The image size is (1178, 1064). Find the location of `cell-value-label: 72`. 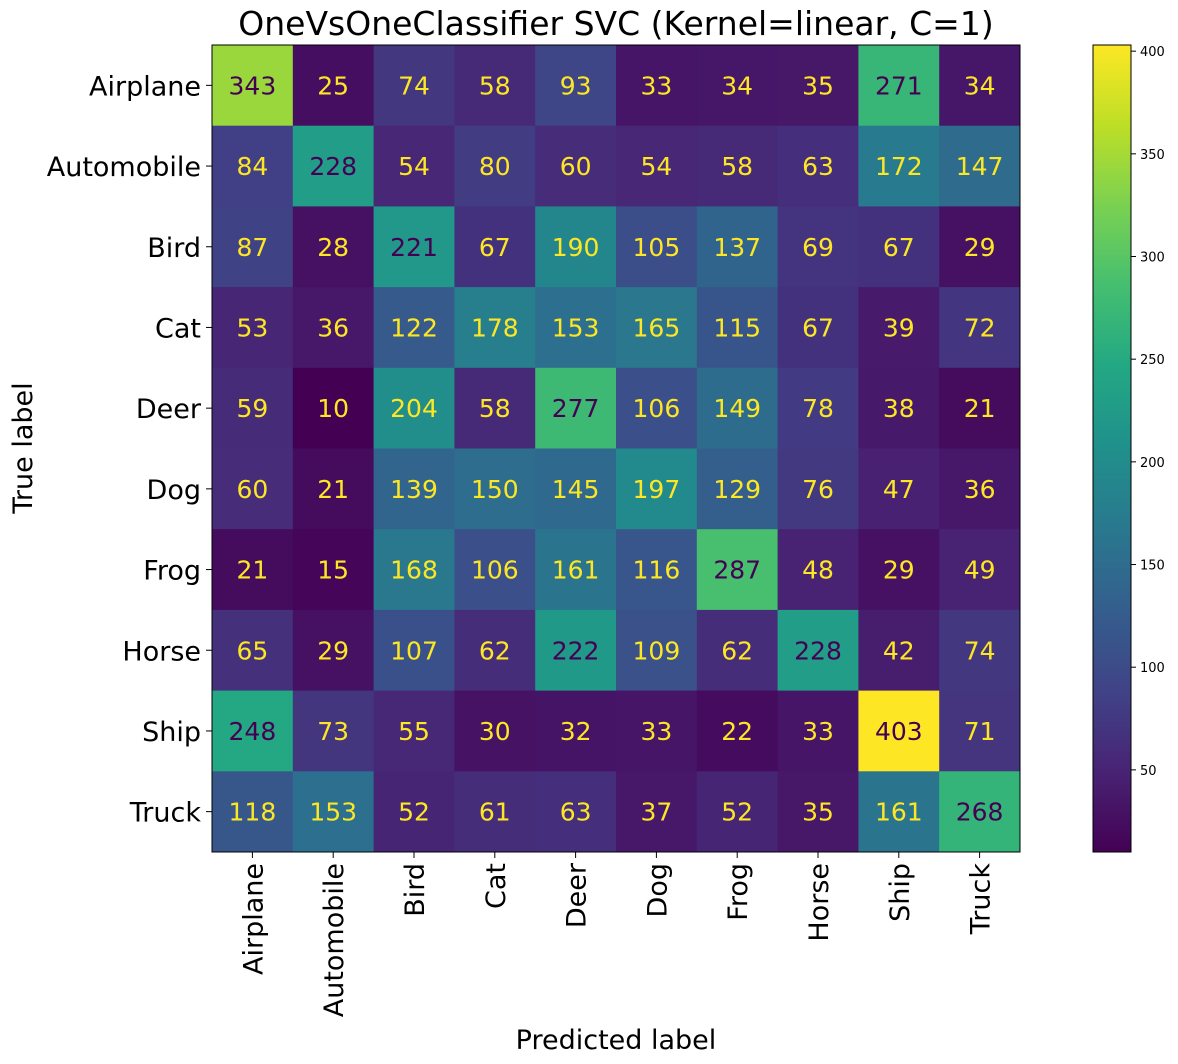

cell-value-label: 72 is located at coordinates (980, 327).